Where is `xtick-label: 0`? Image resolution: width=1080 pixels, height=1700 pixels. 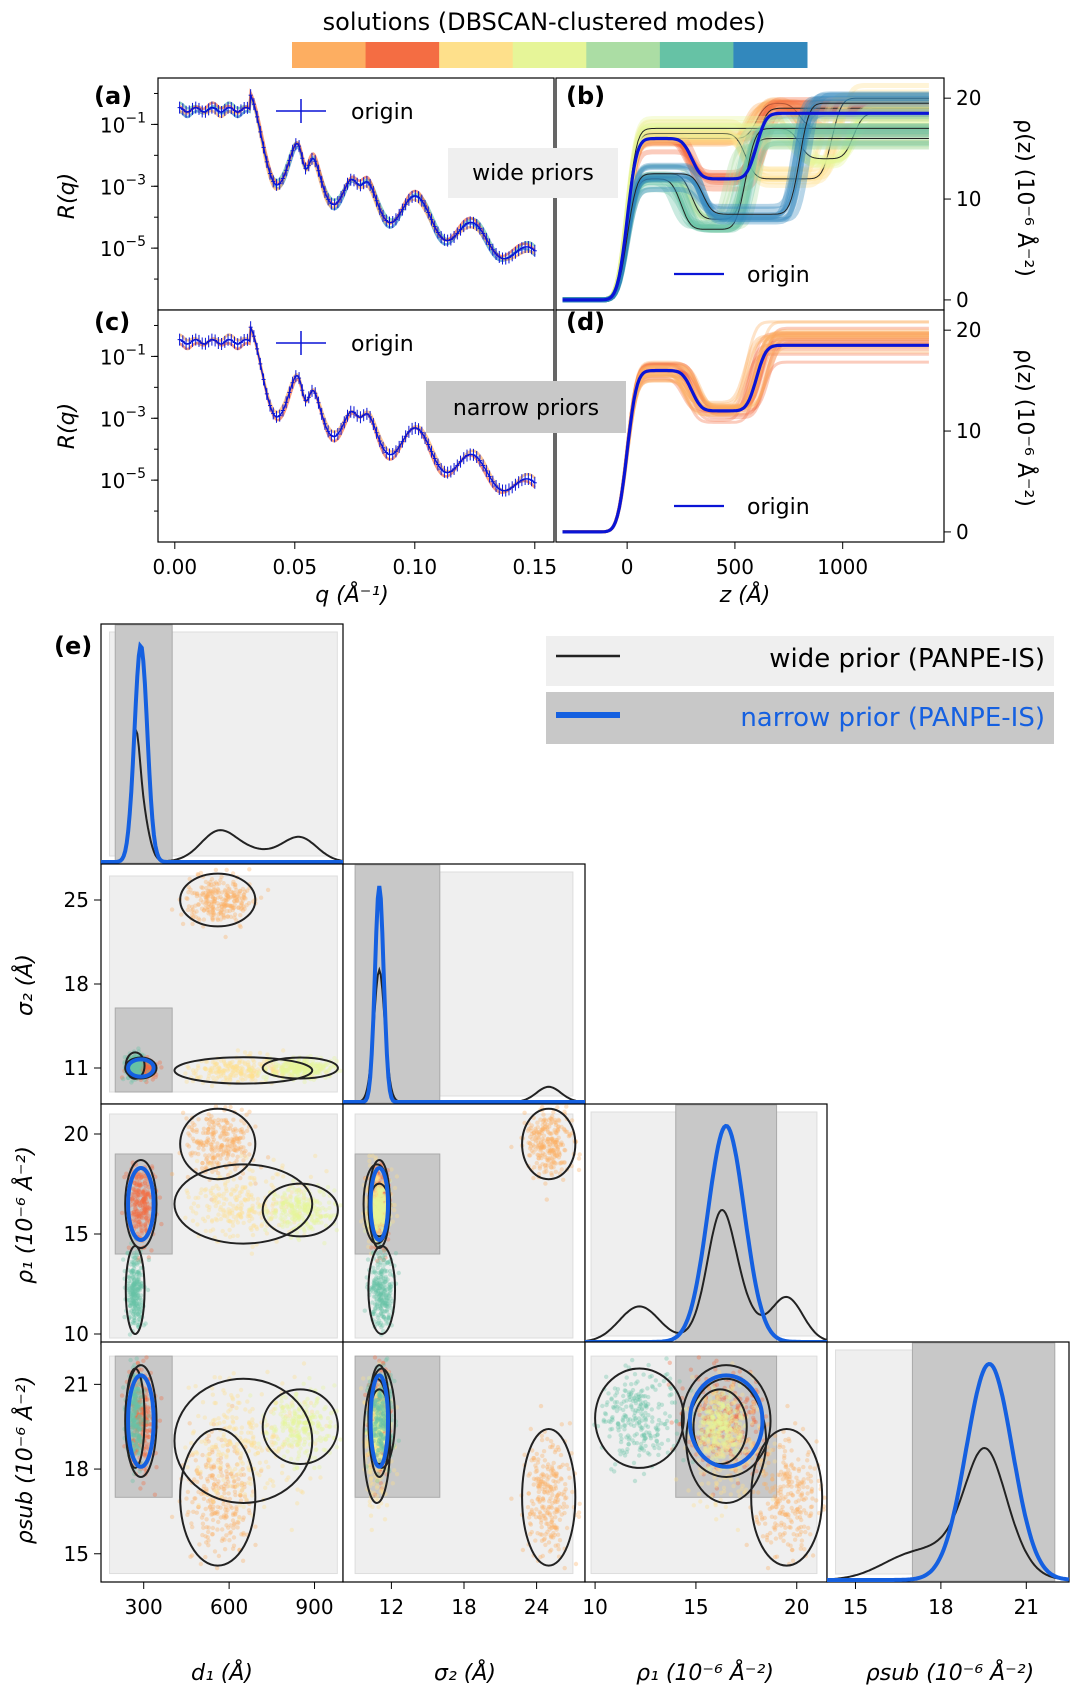
xtick-label: 0 is located at coordinates (627, 567).